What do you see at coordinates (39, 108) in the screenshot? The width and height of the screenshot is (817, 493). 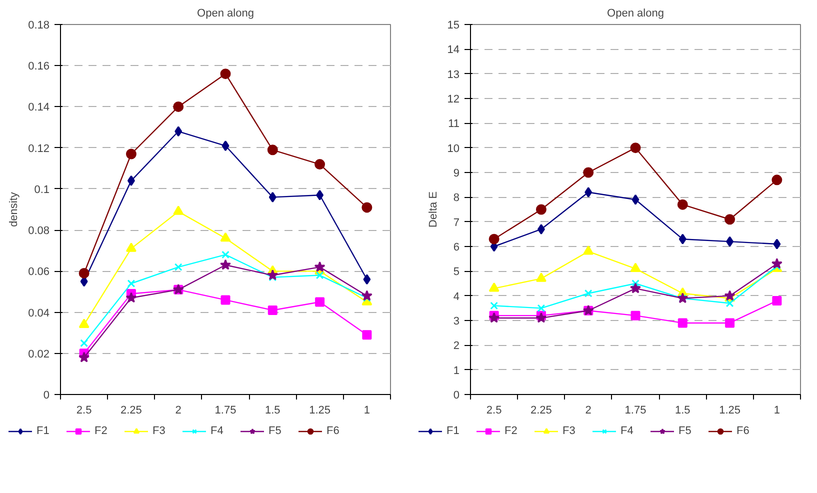 I see `y-tick-label: 0.14` at bounding box center [39, 108].